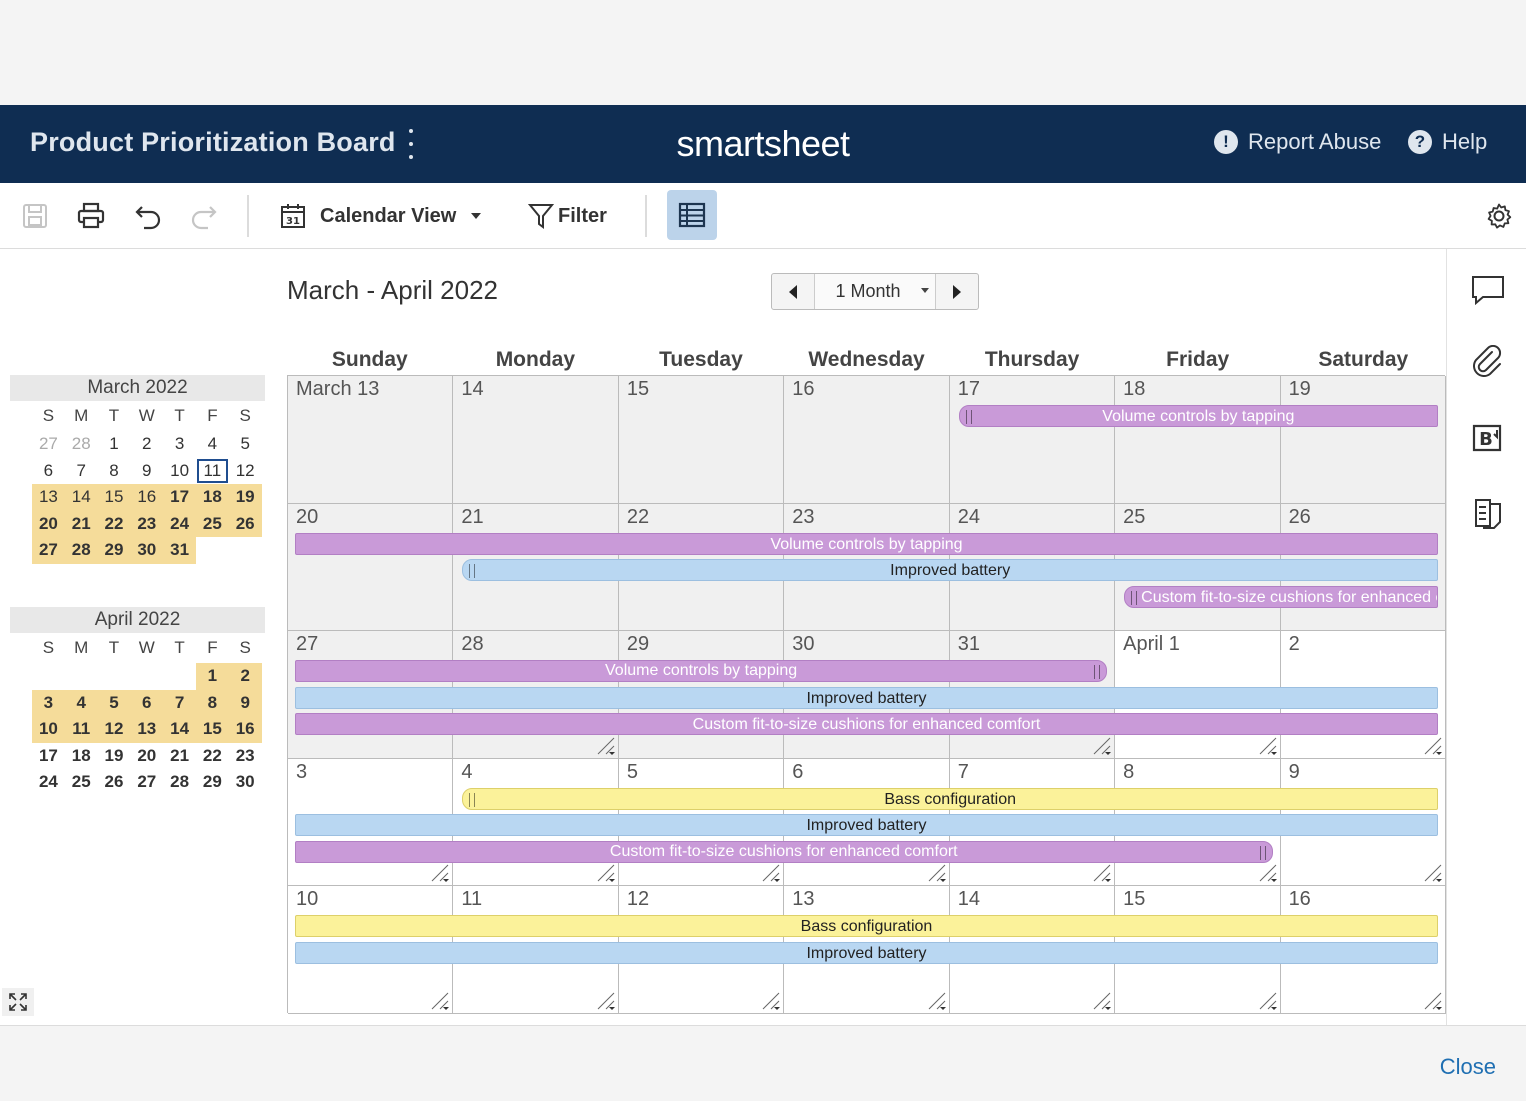 The width and height of the screenshot is (1526, 1101). I want to click on attachments-button, so click(1488, 362).